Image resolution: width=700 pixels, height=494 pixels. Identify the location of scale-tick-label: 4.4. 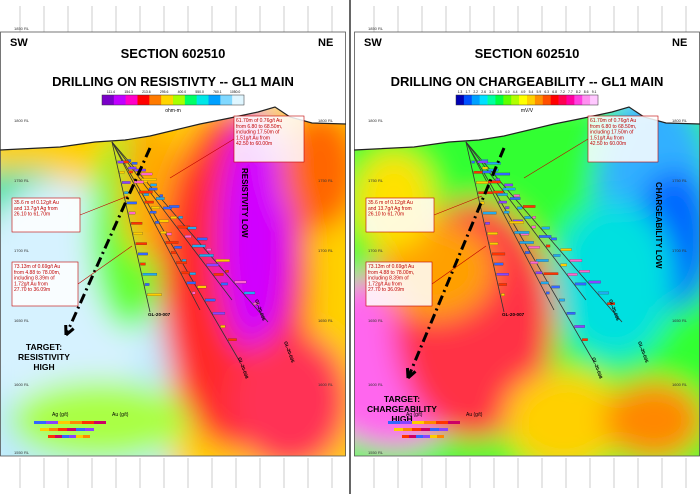
(515, 92).